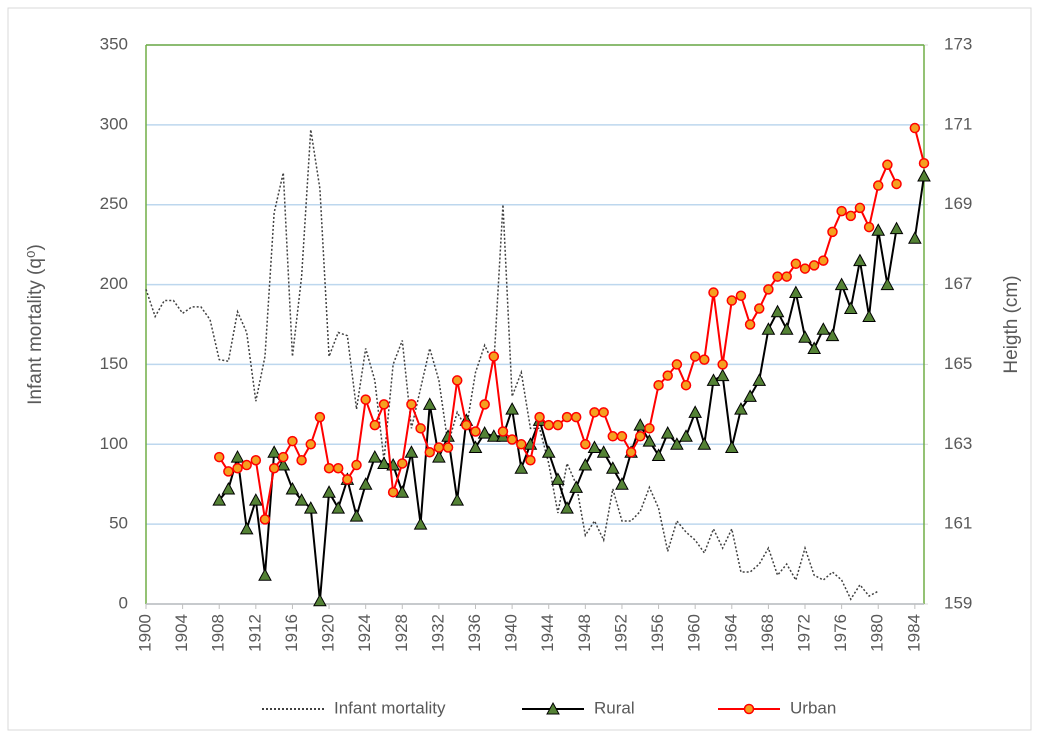 This screenshot has width=1039, height=743. Describe the element at coordinates (813, 707) in the screenshot. I see `legend-label: Urban` at that location.